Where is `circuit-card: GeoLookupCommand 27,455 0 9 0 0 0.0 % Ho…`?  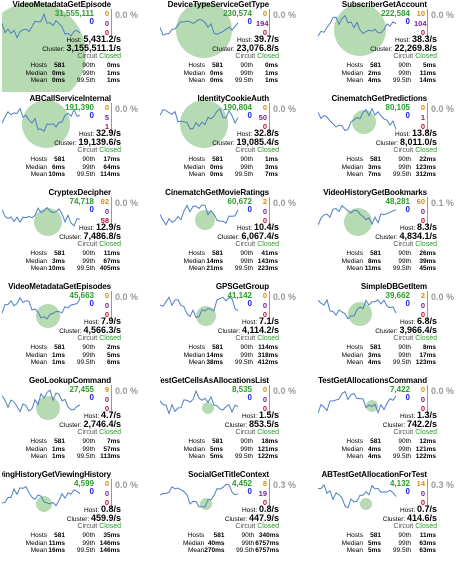 circuit-card: GeoLookupCommand 27,455 0 9 0 0 0.0 % Ho… is located at coordinates (79, 422).